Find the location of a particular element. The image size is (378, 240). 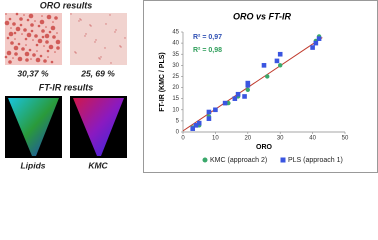

x-tick-label: 10 is located at coordinates (215, 139).